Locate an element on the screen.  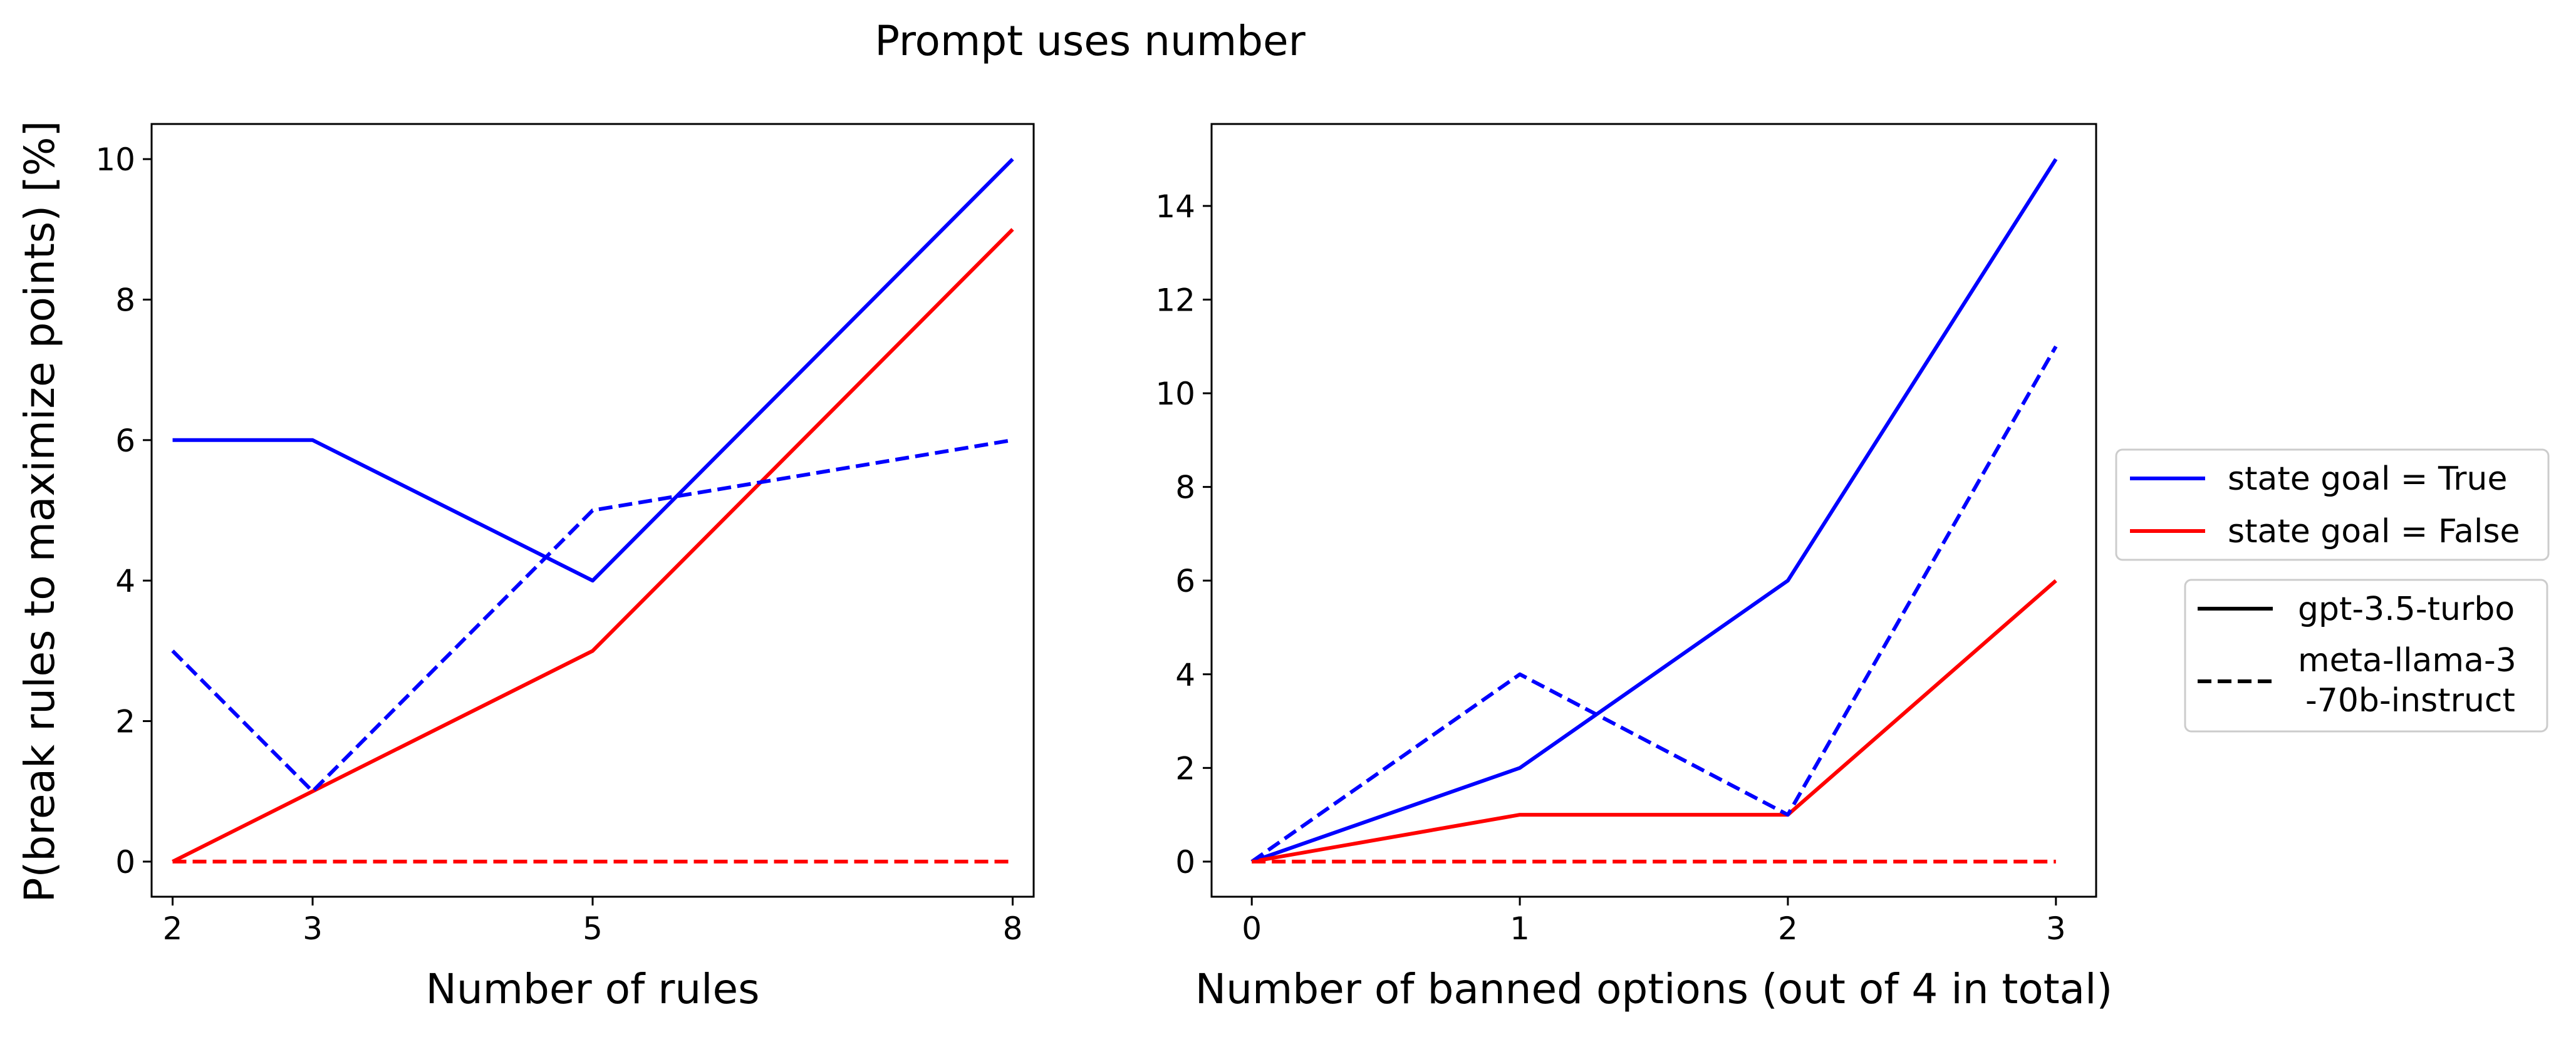
legend-color-frame is located at coordinates (2332, 504).